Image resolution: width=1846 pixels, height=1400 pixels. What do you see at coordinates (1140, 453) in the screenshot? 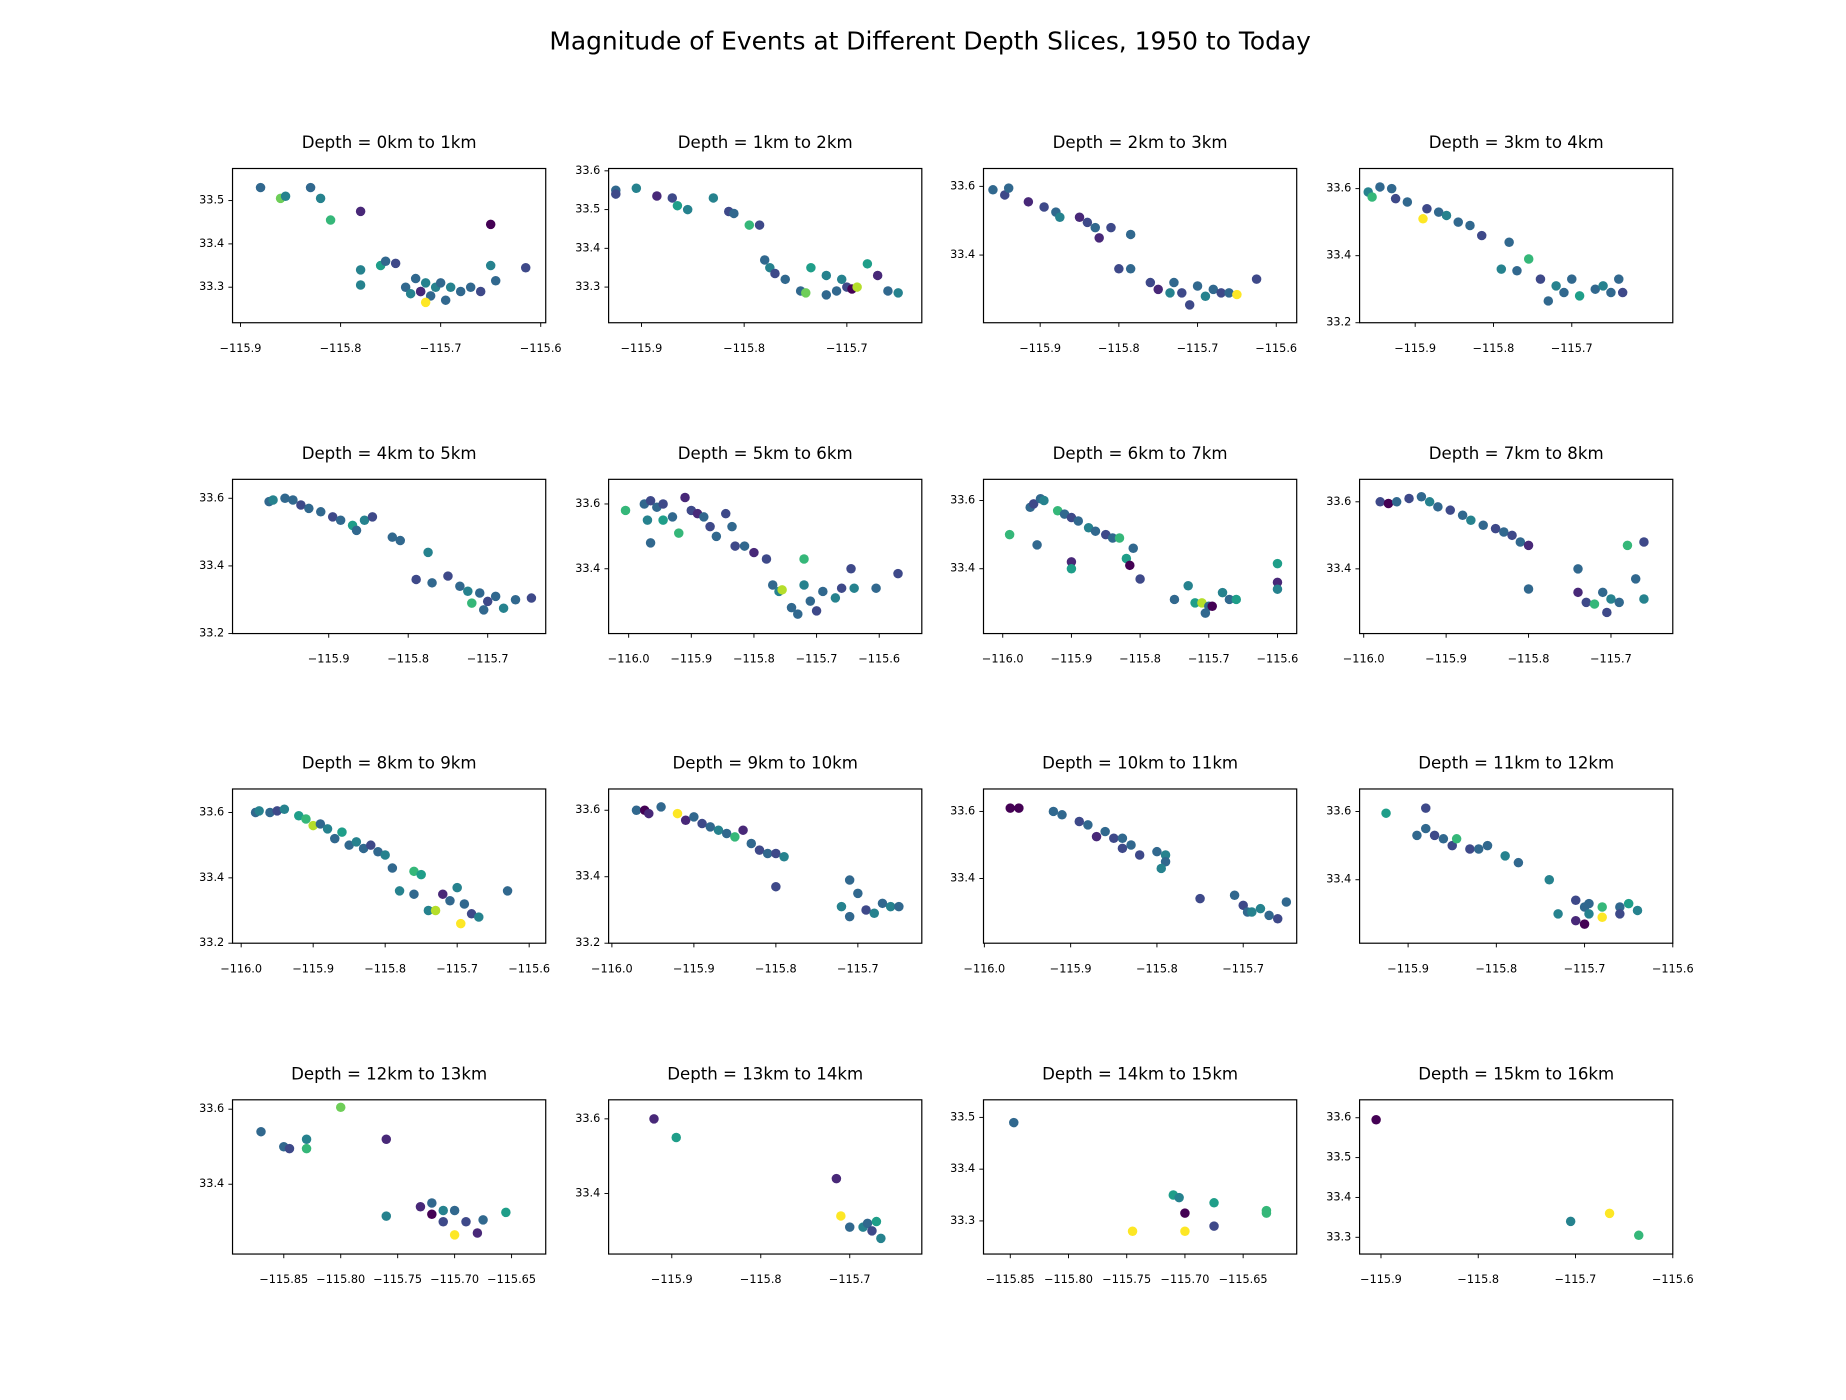
I see `subplot-title: Depth = 6km to 7km` at bounding box center [1140, 453].